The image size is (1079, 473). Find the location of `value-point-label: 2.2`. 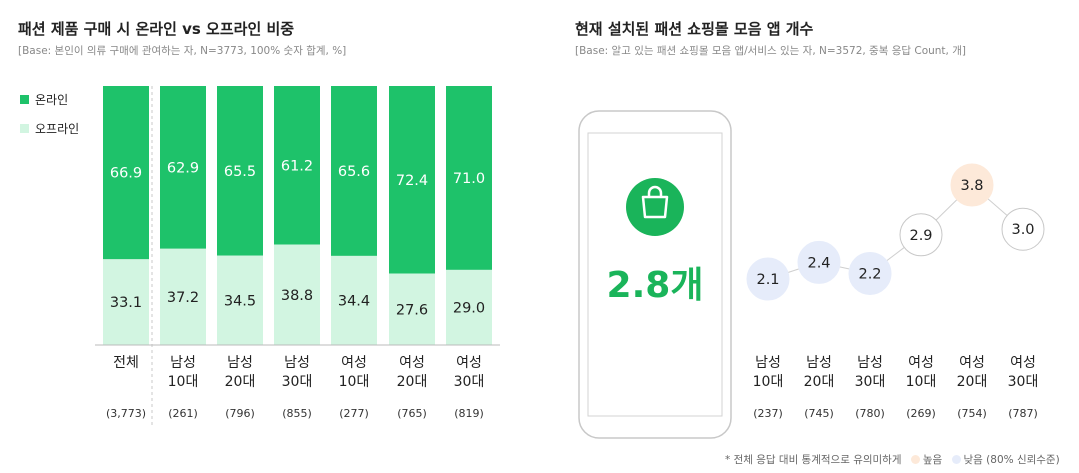

value-point-label: 2.2 is located at coordinates (869, 274).